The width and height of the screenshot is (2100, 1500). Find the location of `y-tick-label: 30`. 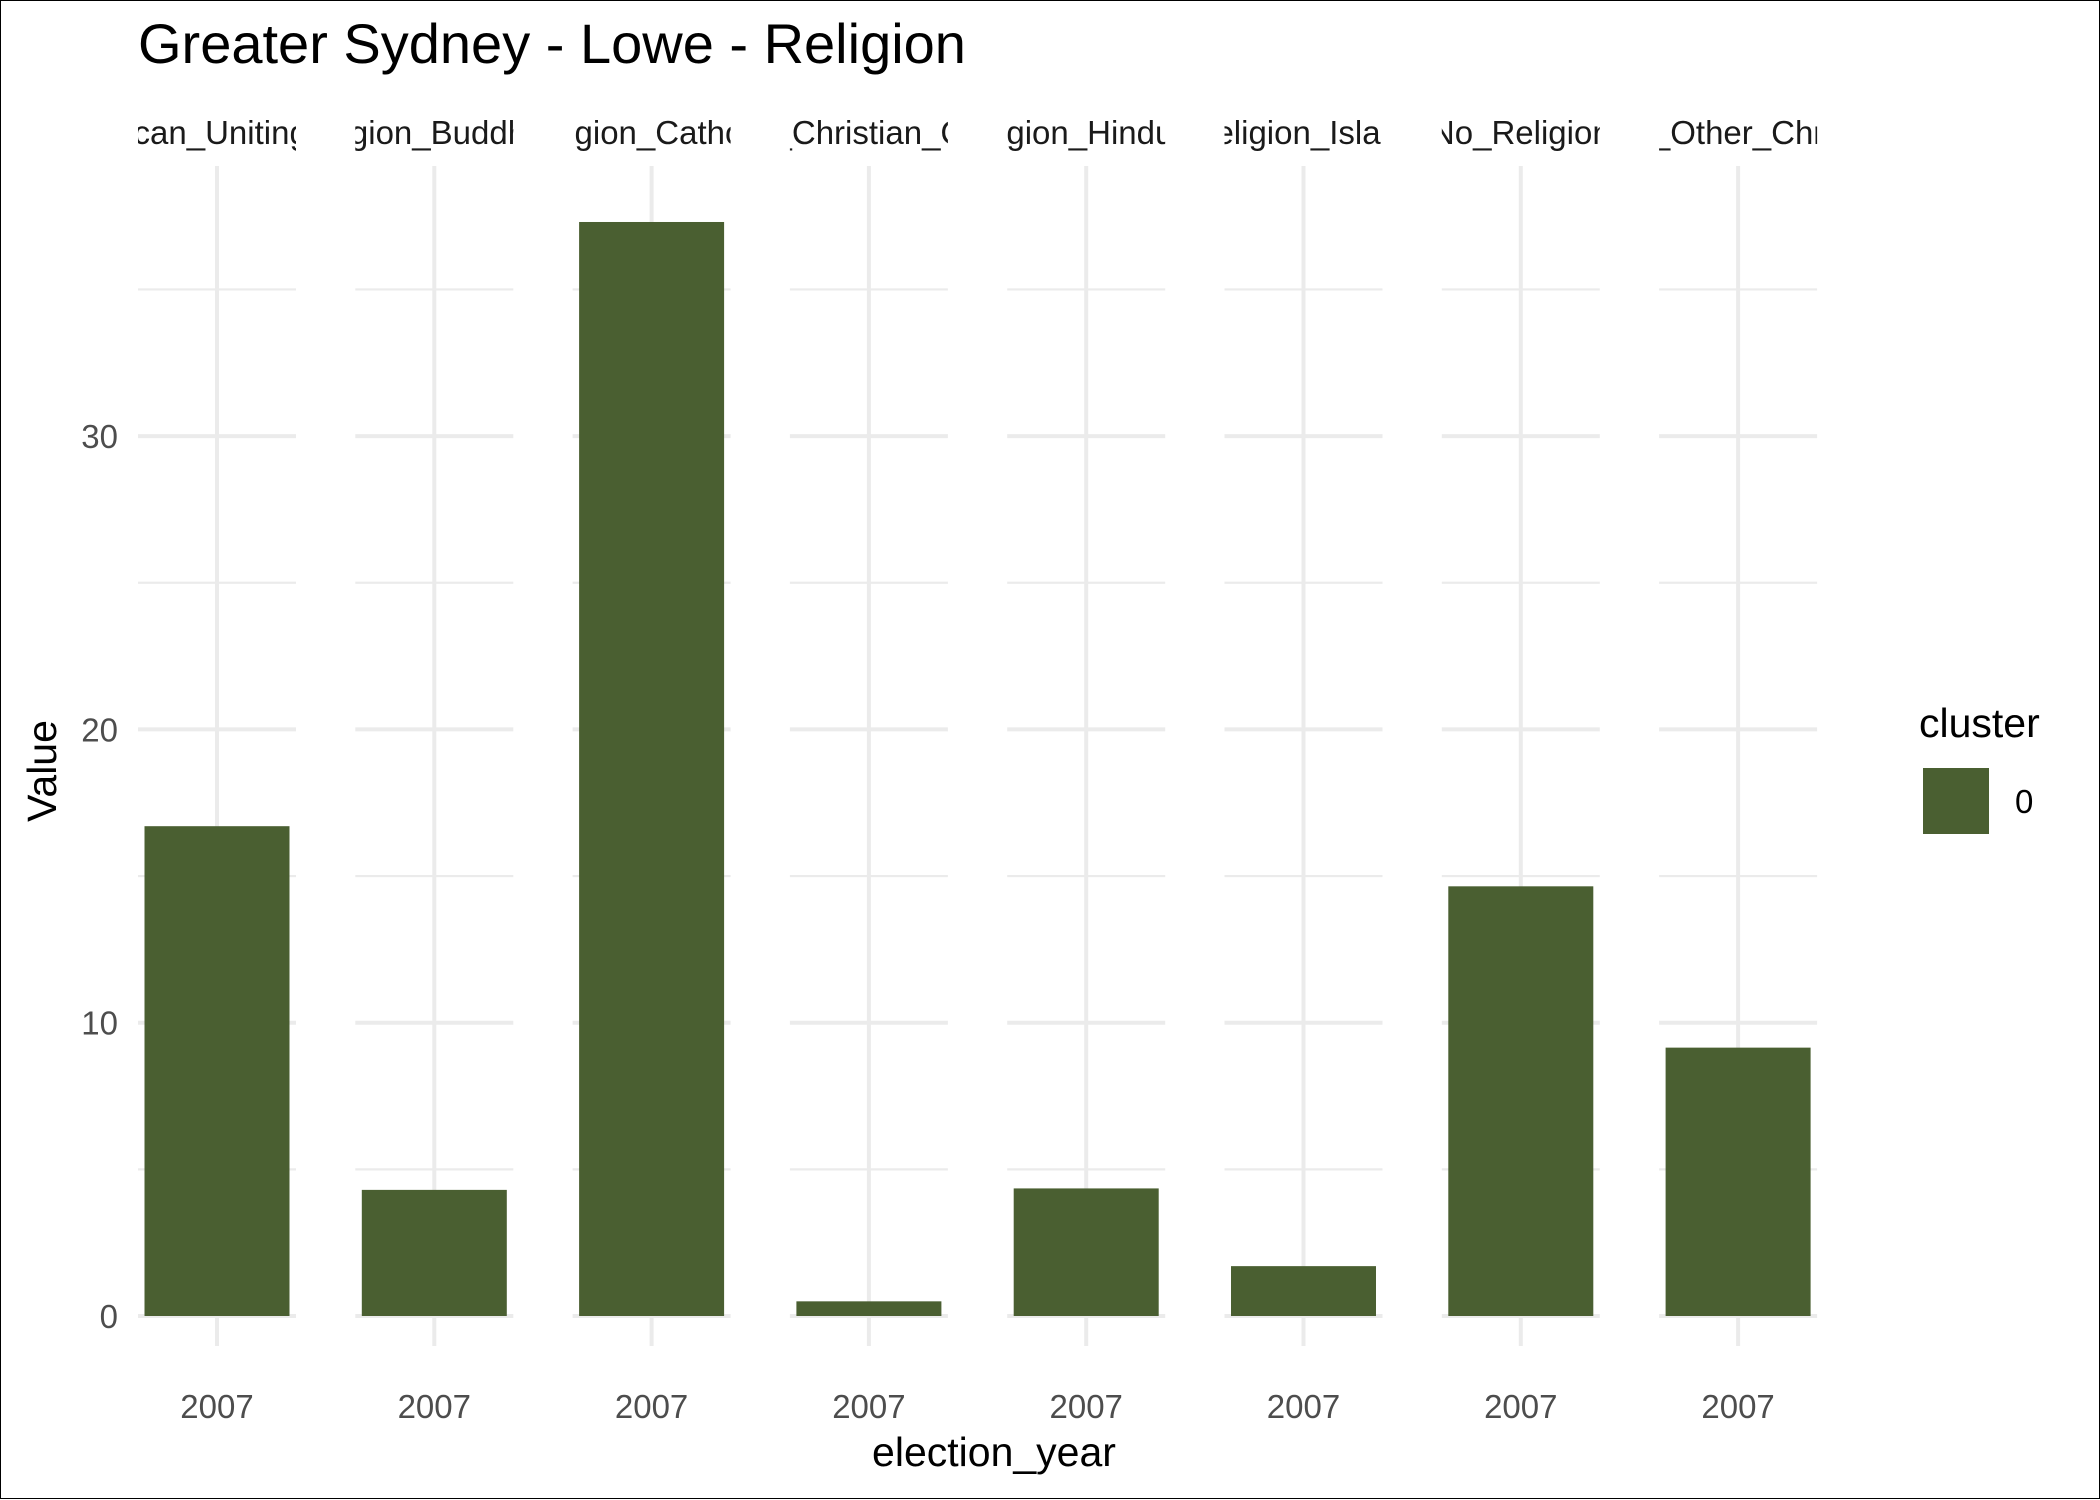

y-tick-label: 30 is located at coordinates (99, 436).